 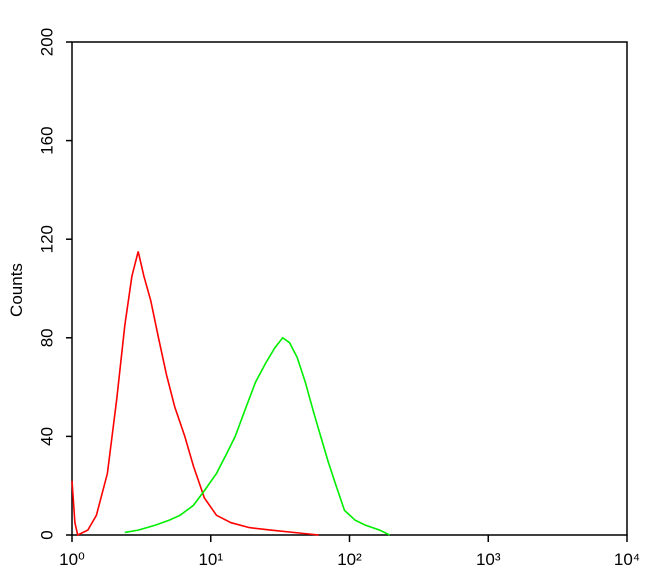 I want to click on y-tick-label: 0, so click(x=46, y=534).